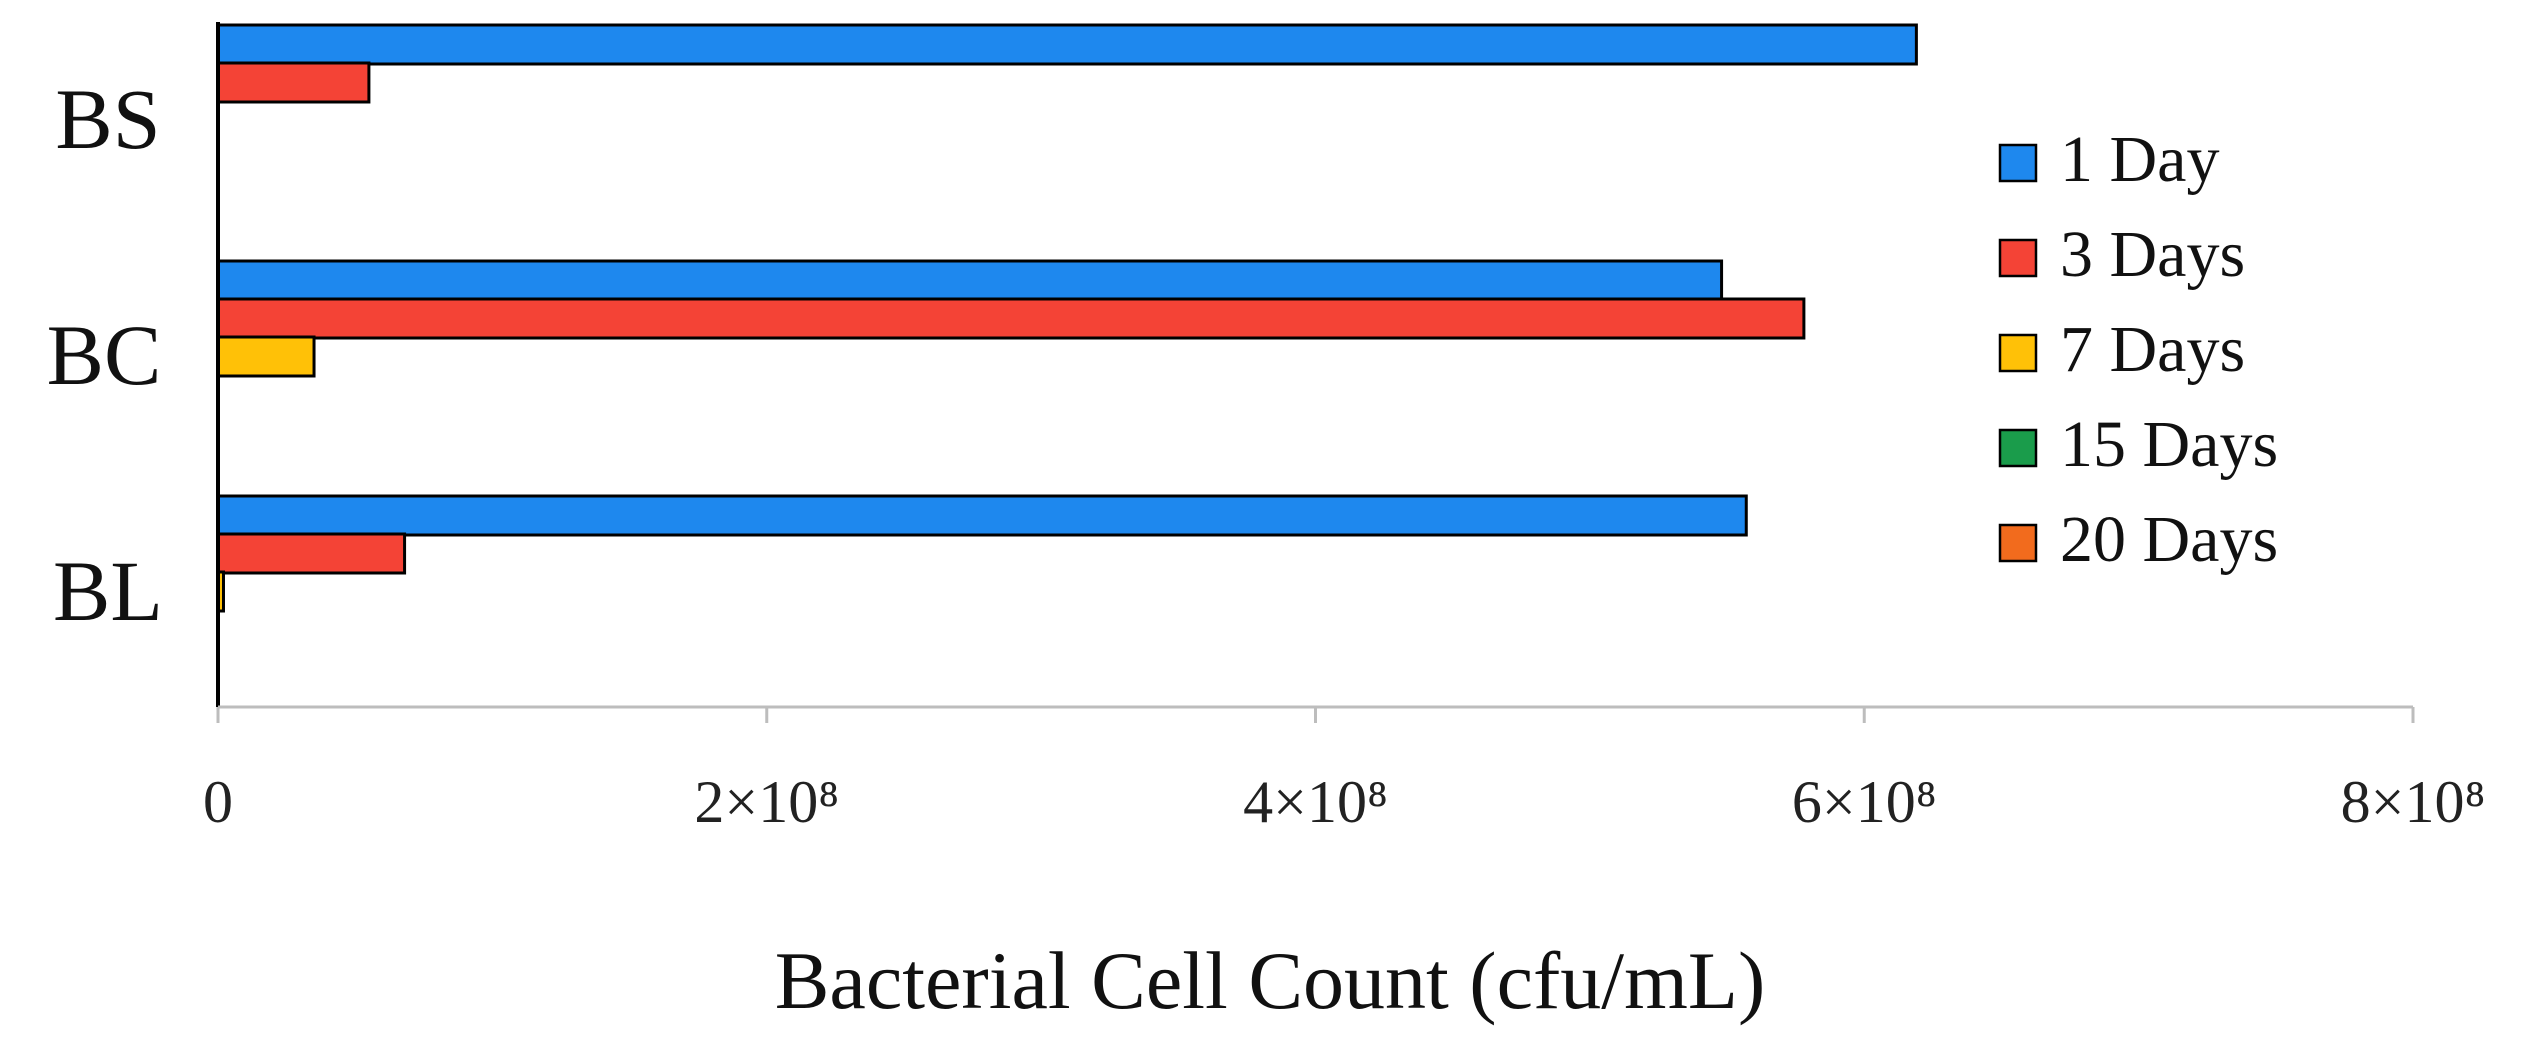 This screenshot has height=1047, width=2524. I want to click on bar-bc-7-days, so click(266, 356).